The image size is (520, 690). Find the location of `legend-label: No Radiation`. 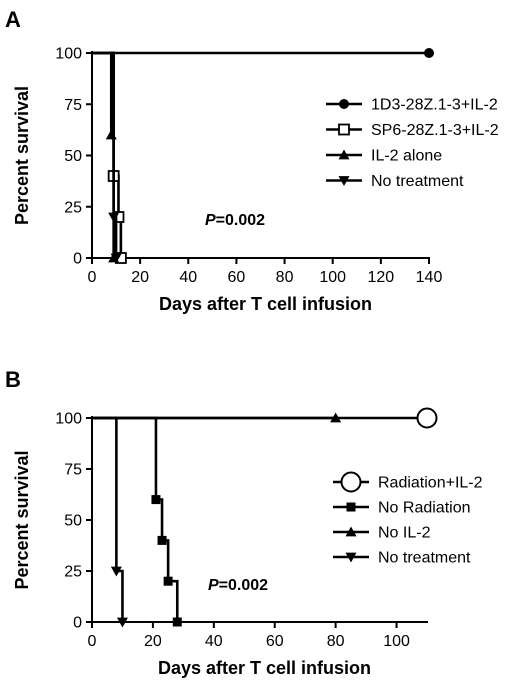

legend-label: No Radiation is located at coordinates (424, 508).